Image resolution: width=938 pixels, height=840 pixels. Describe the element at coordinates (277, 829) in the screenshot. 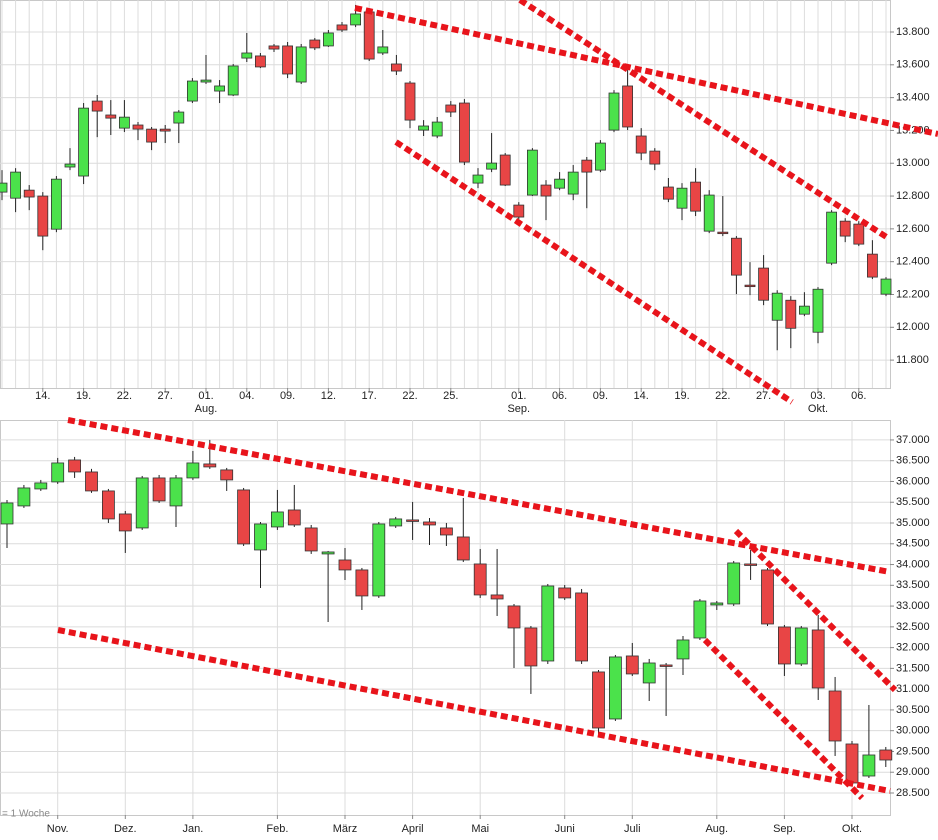

I see `x-tick-label: Feb.` at that location.